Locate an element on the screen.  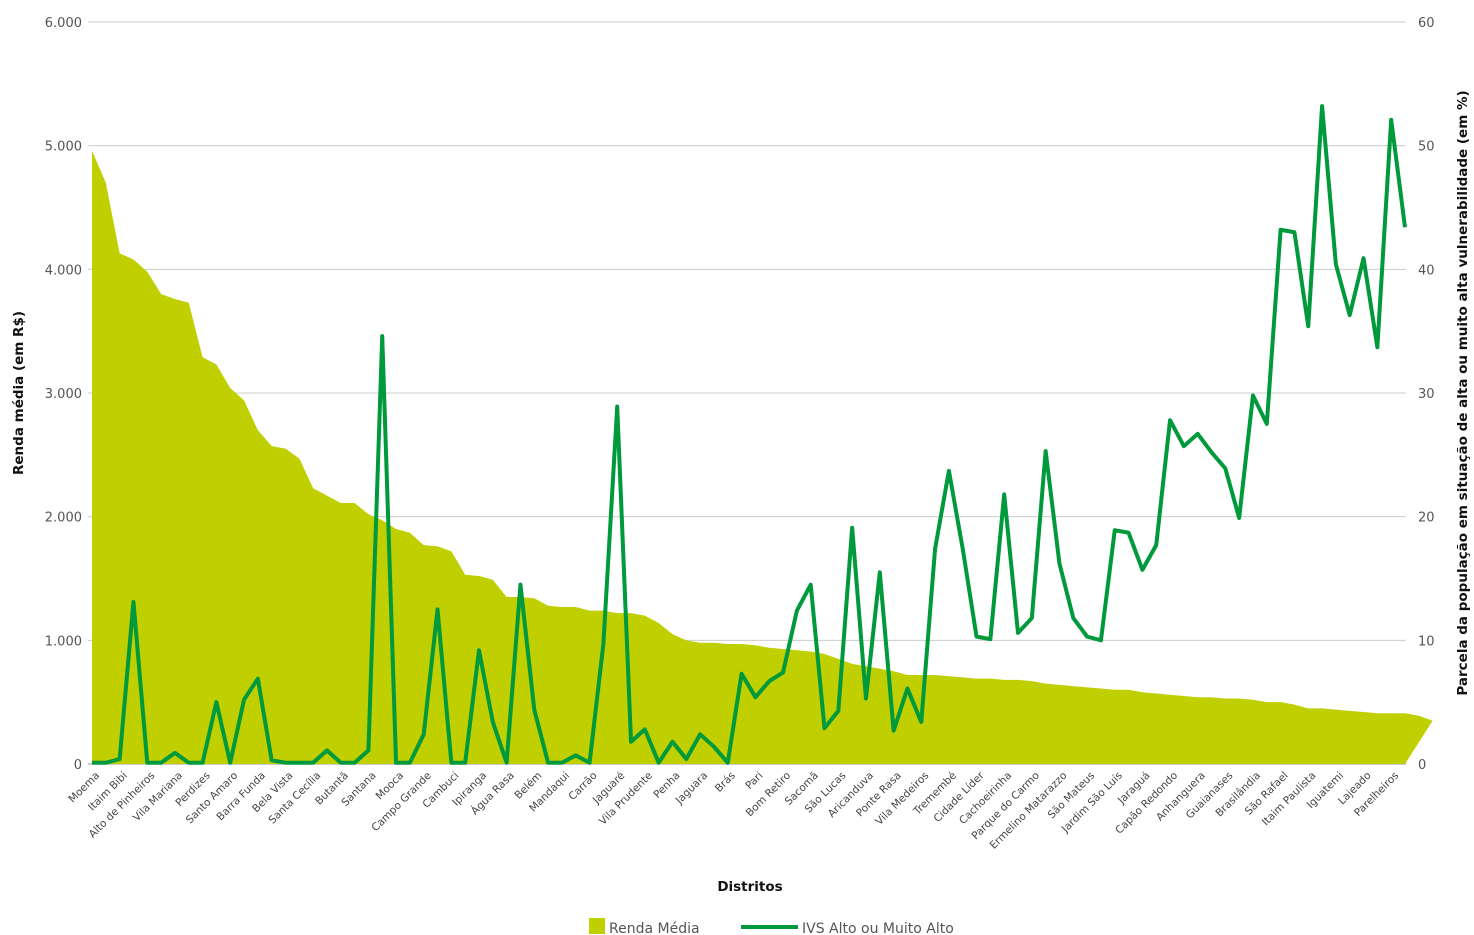
legend-label-ivs: IVS Alto ou Muito Alto is located at coordinates (878, 928).